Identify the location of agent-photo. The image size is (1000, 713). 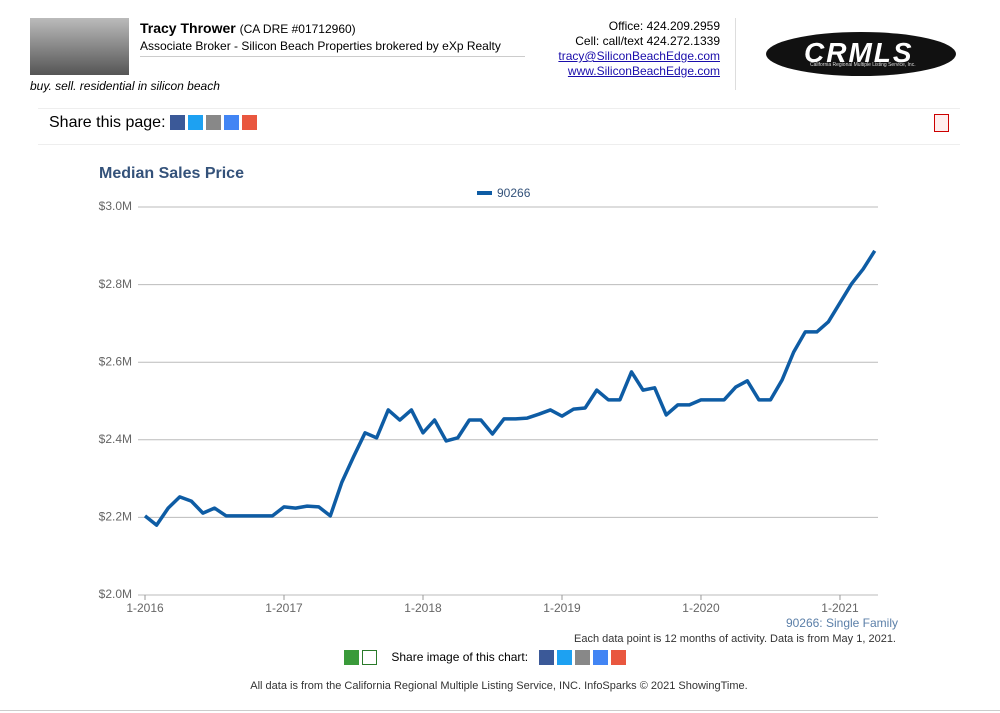
(79, 46).